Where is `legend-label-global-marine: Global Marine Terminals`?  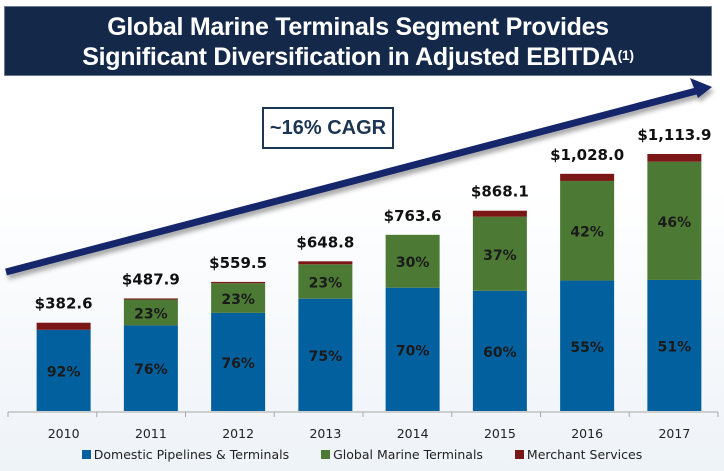
legend-label-global-marine: Global Marine Terminals is located at coordinates (408, 454).